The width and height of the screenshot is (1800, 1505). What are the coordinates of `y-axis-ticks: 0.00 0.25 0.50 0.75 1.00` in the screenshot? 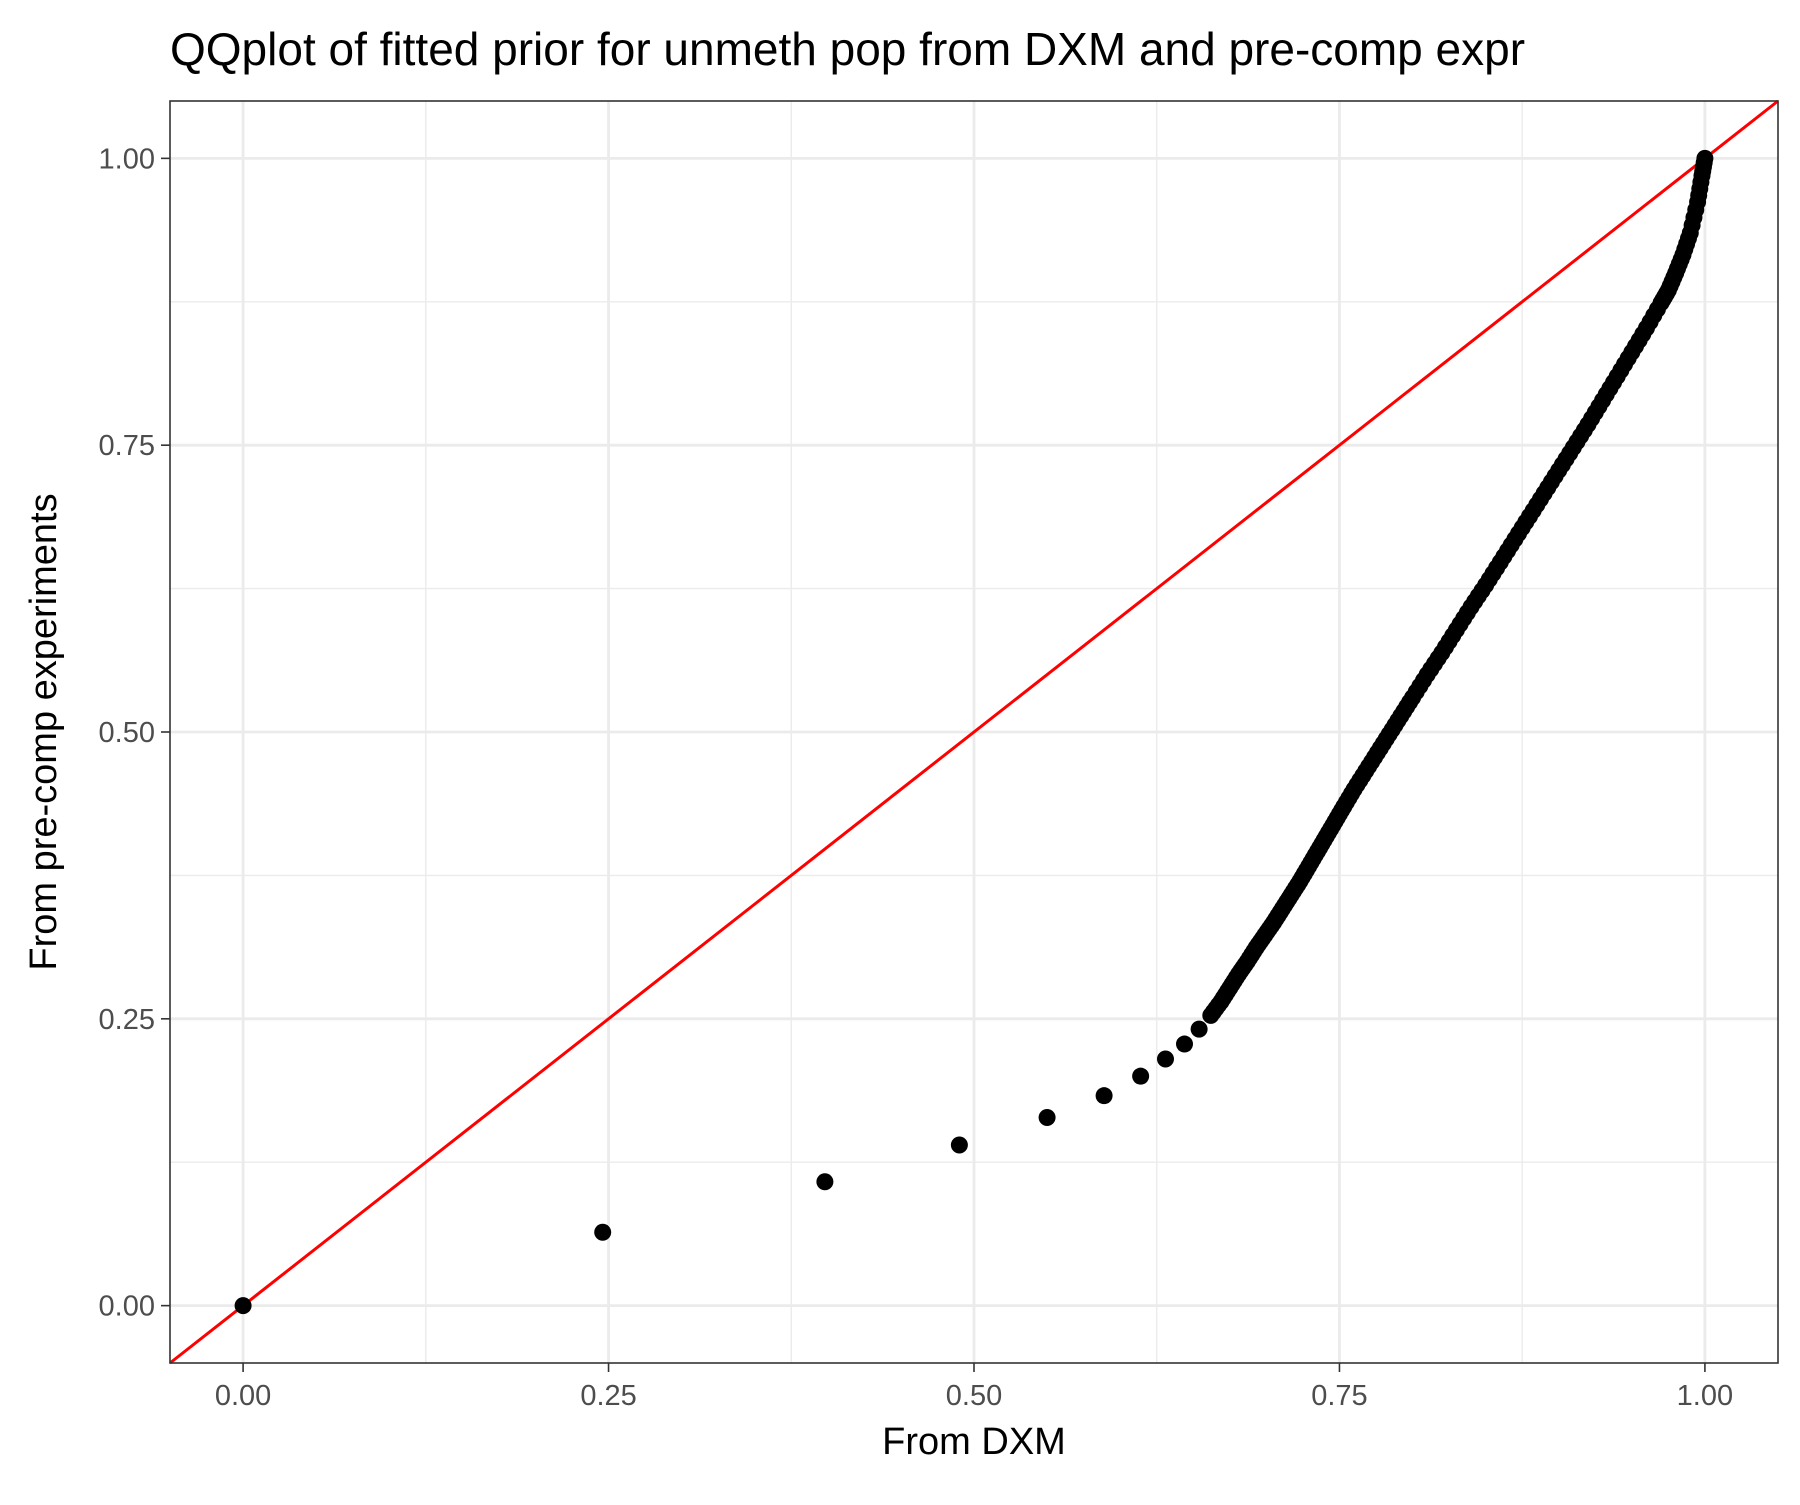 It's located at (134, 733).